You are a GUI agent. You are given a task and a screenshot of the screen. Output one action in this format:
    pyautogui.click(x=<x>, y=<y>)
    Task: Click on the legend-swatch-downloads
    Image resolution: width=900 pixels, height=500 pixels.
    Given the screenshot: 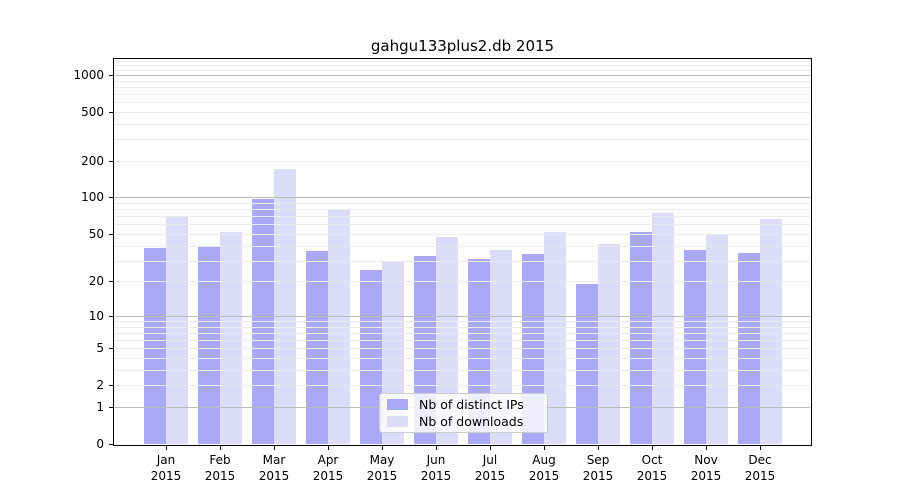 What is the action you would take?
    pyautogui.click(x=397, y=422)
    